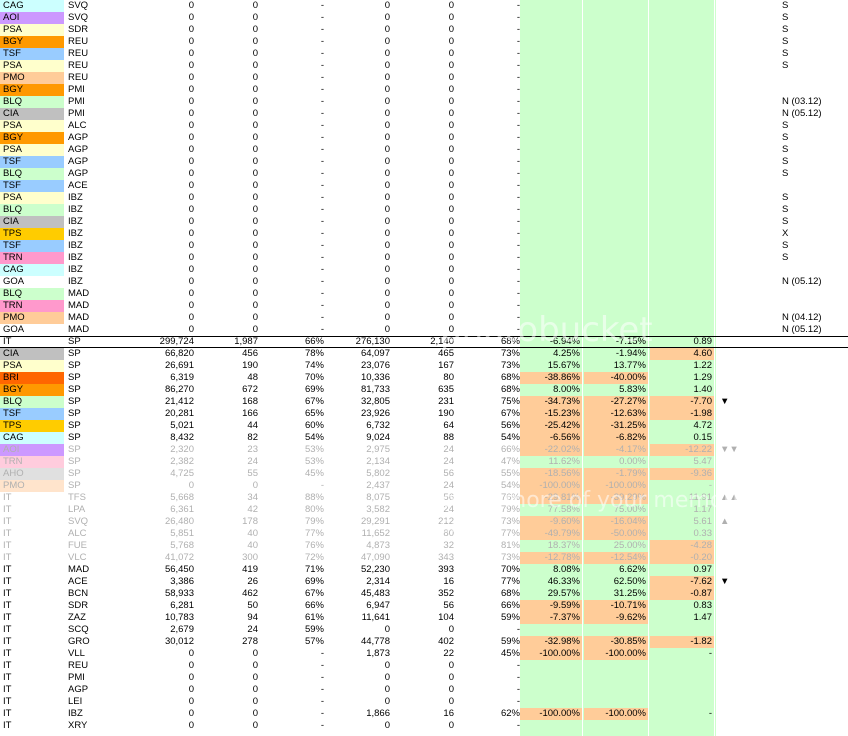  Describe the element at coordinates (314, 569) in the screenshot. I see `cell-load-factor-current: 71%` at that location.